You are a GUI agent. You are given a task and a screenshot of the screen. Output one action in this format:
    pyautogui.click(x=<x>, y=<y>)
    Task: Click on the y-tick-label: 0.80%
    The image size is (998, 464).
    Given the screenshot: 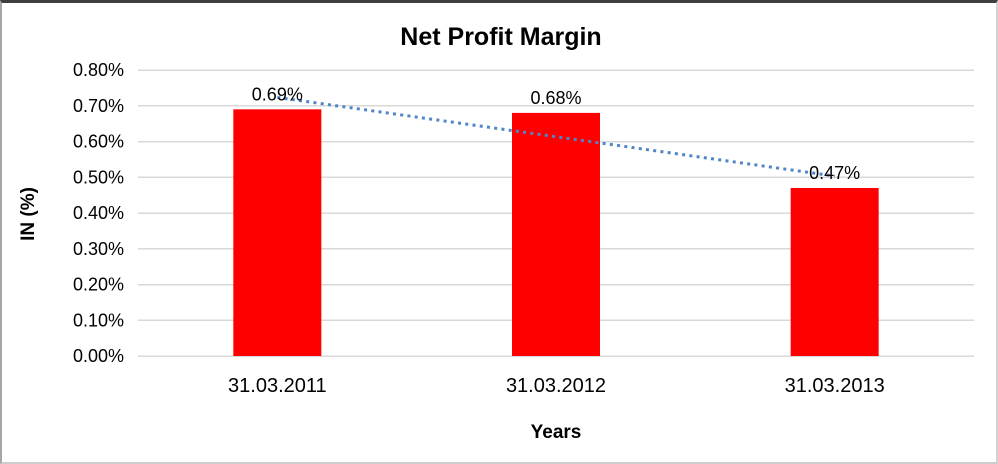 What is the action you would take?
    pyautogui.click(x=98, y=70)
    